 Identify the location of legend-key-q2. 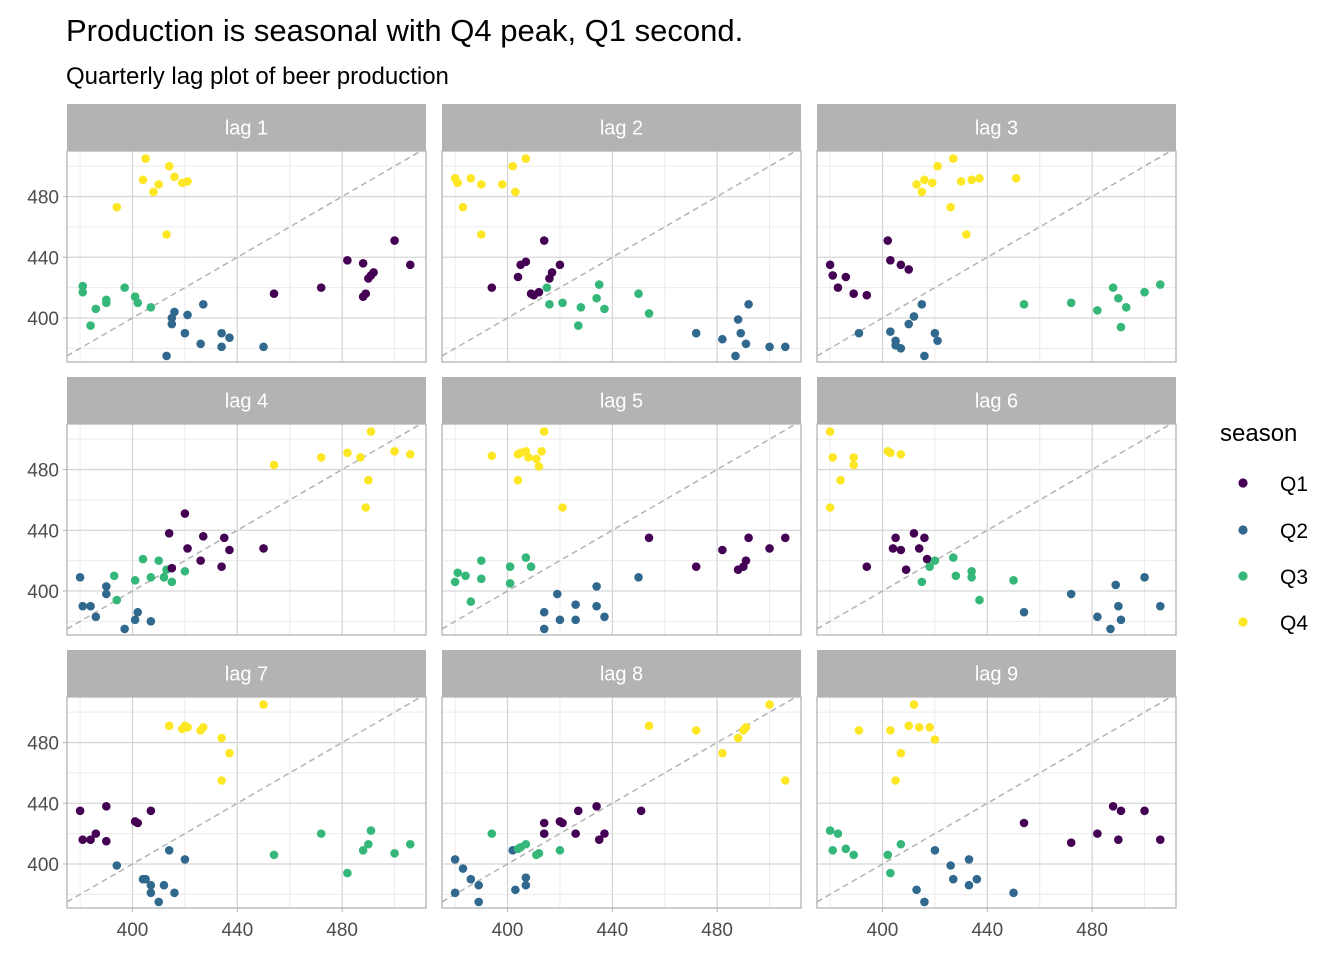
(1243, 530).